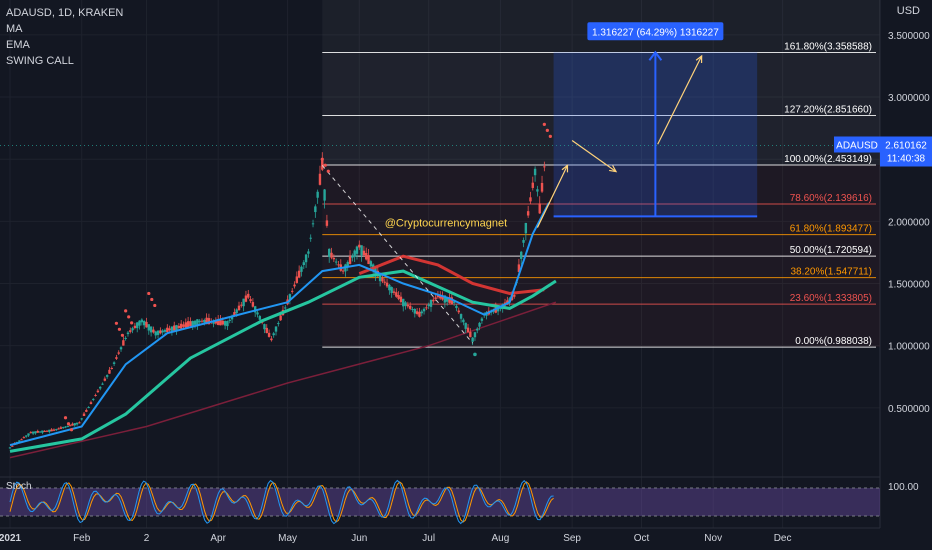 The height and width of the screenshot is (550, 932). I want to click on measure-label: 1.316227 (64.29%) 1316227, so click(655, 32).